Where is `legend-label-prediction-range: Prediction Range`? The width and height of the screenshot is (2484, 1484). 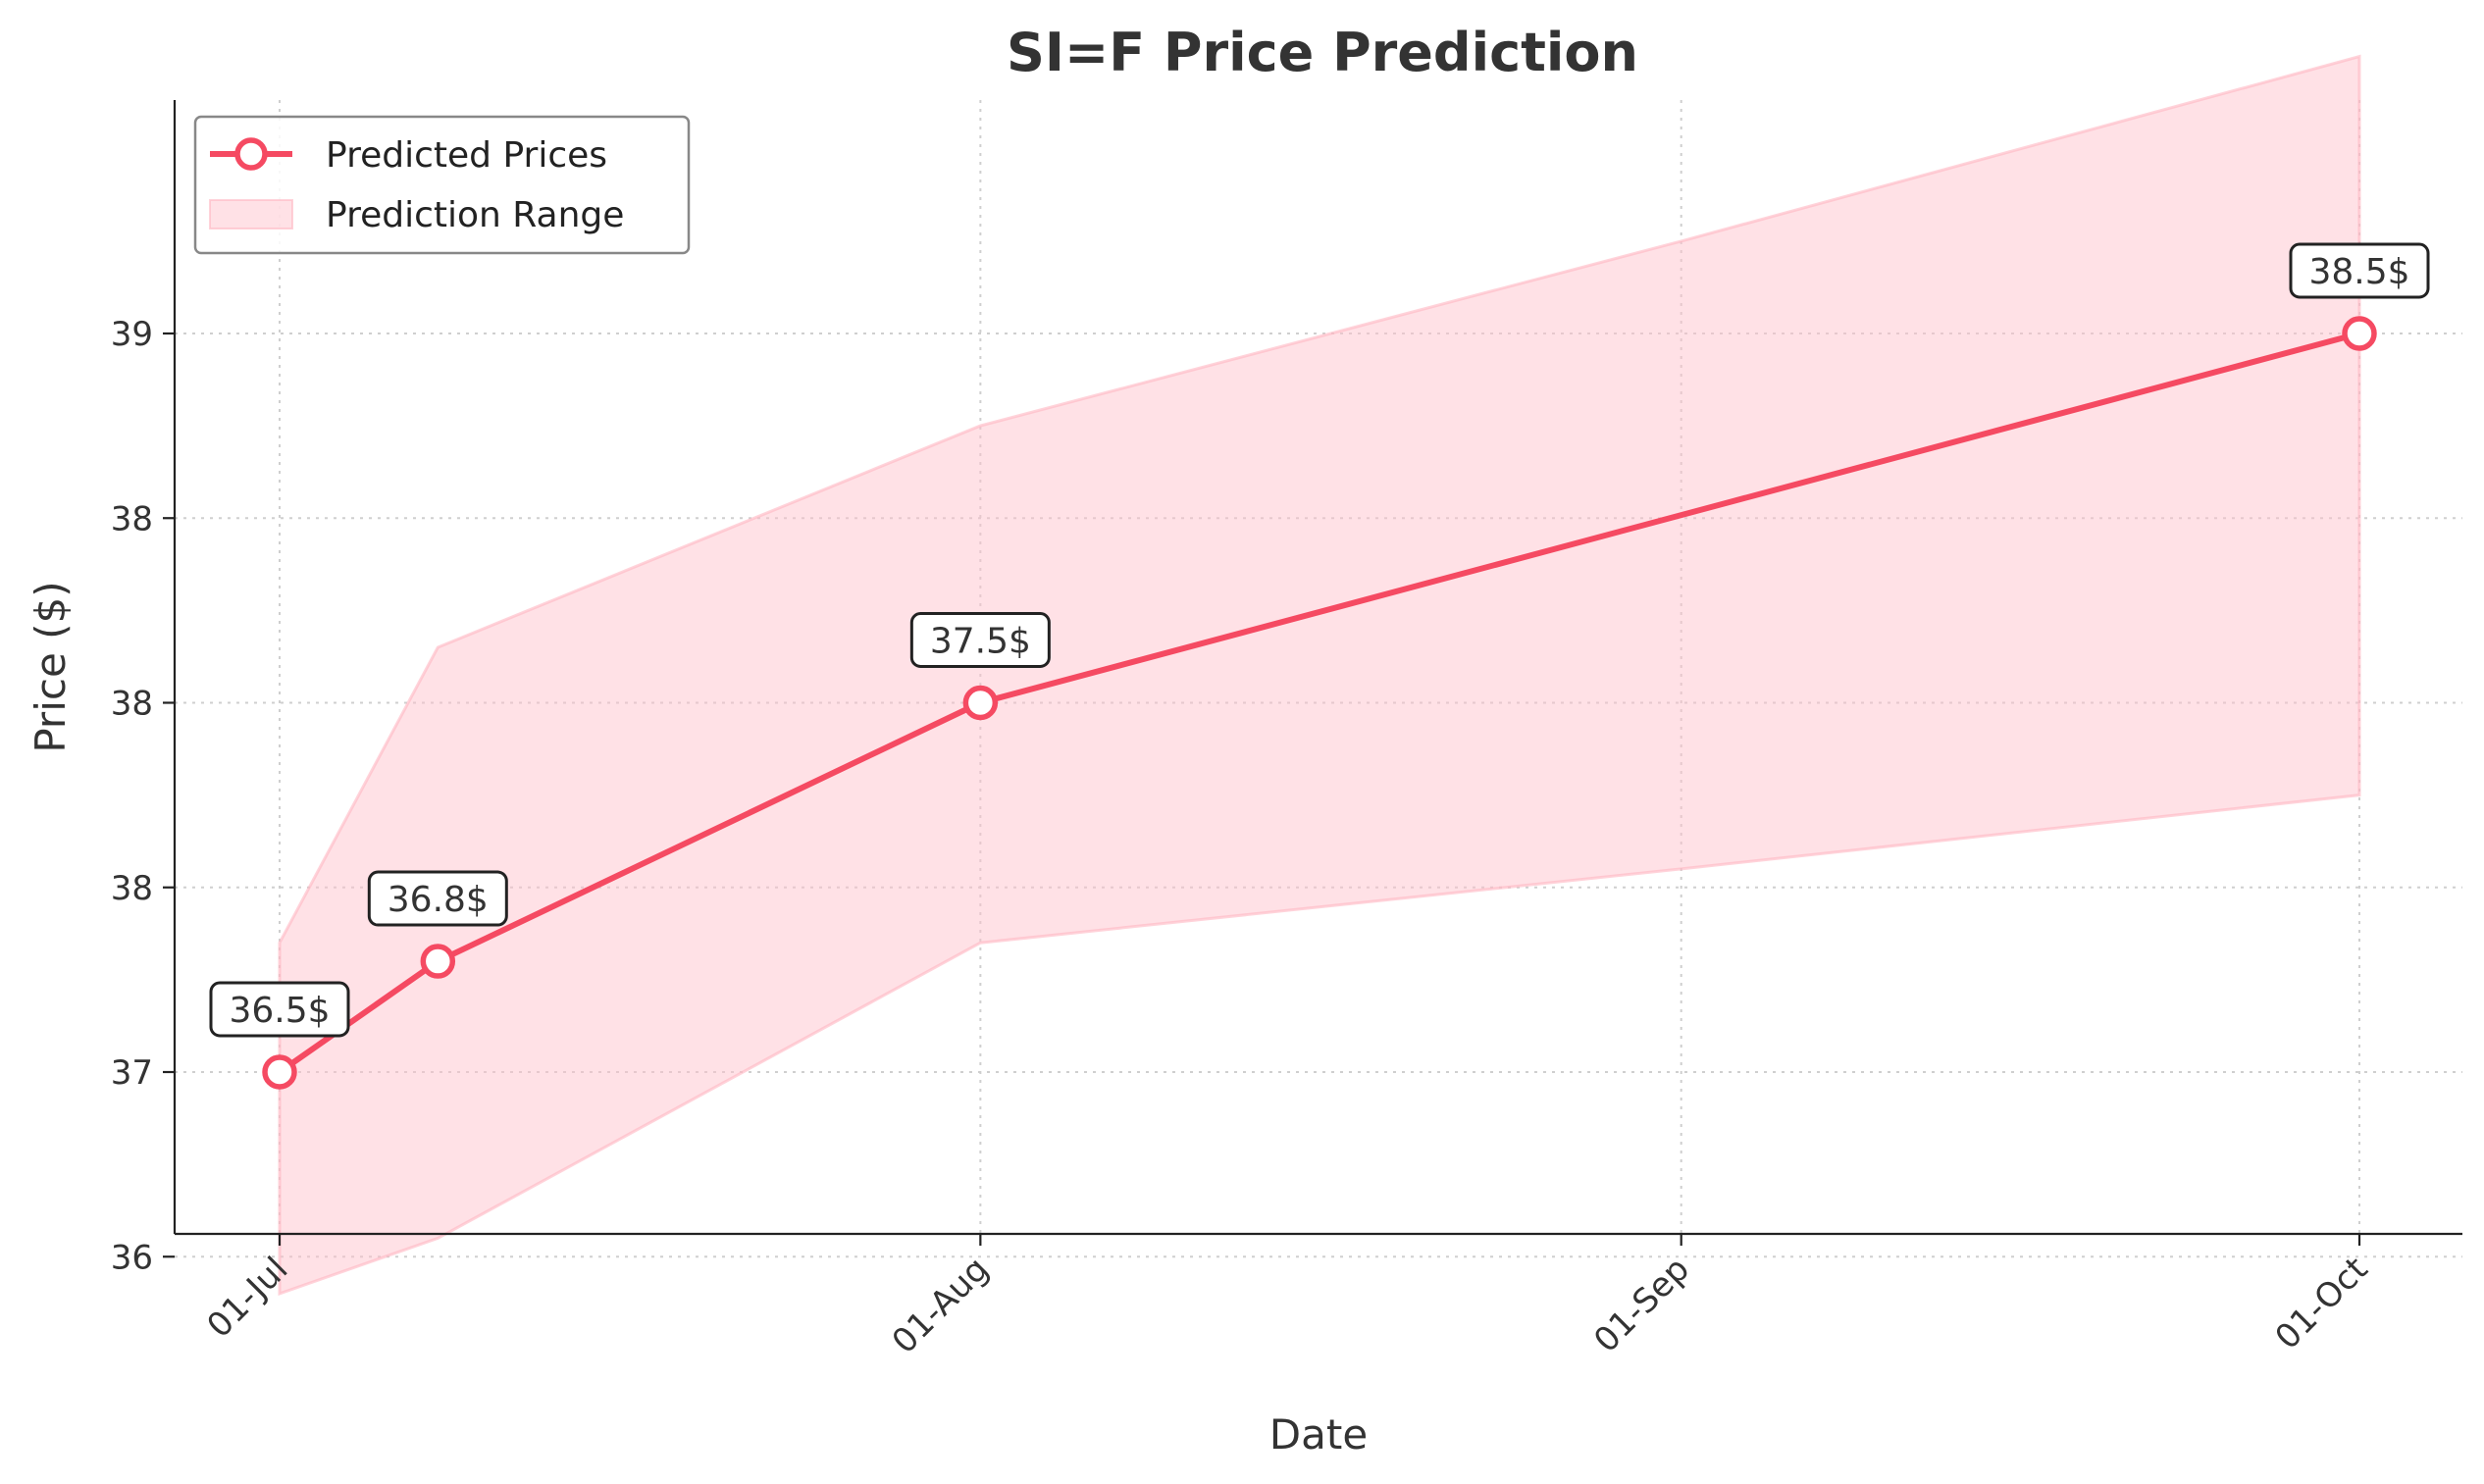
legend-label-prediction-range: Prediction Range is located at coordinates (475, 215).